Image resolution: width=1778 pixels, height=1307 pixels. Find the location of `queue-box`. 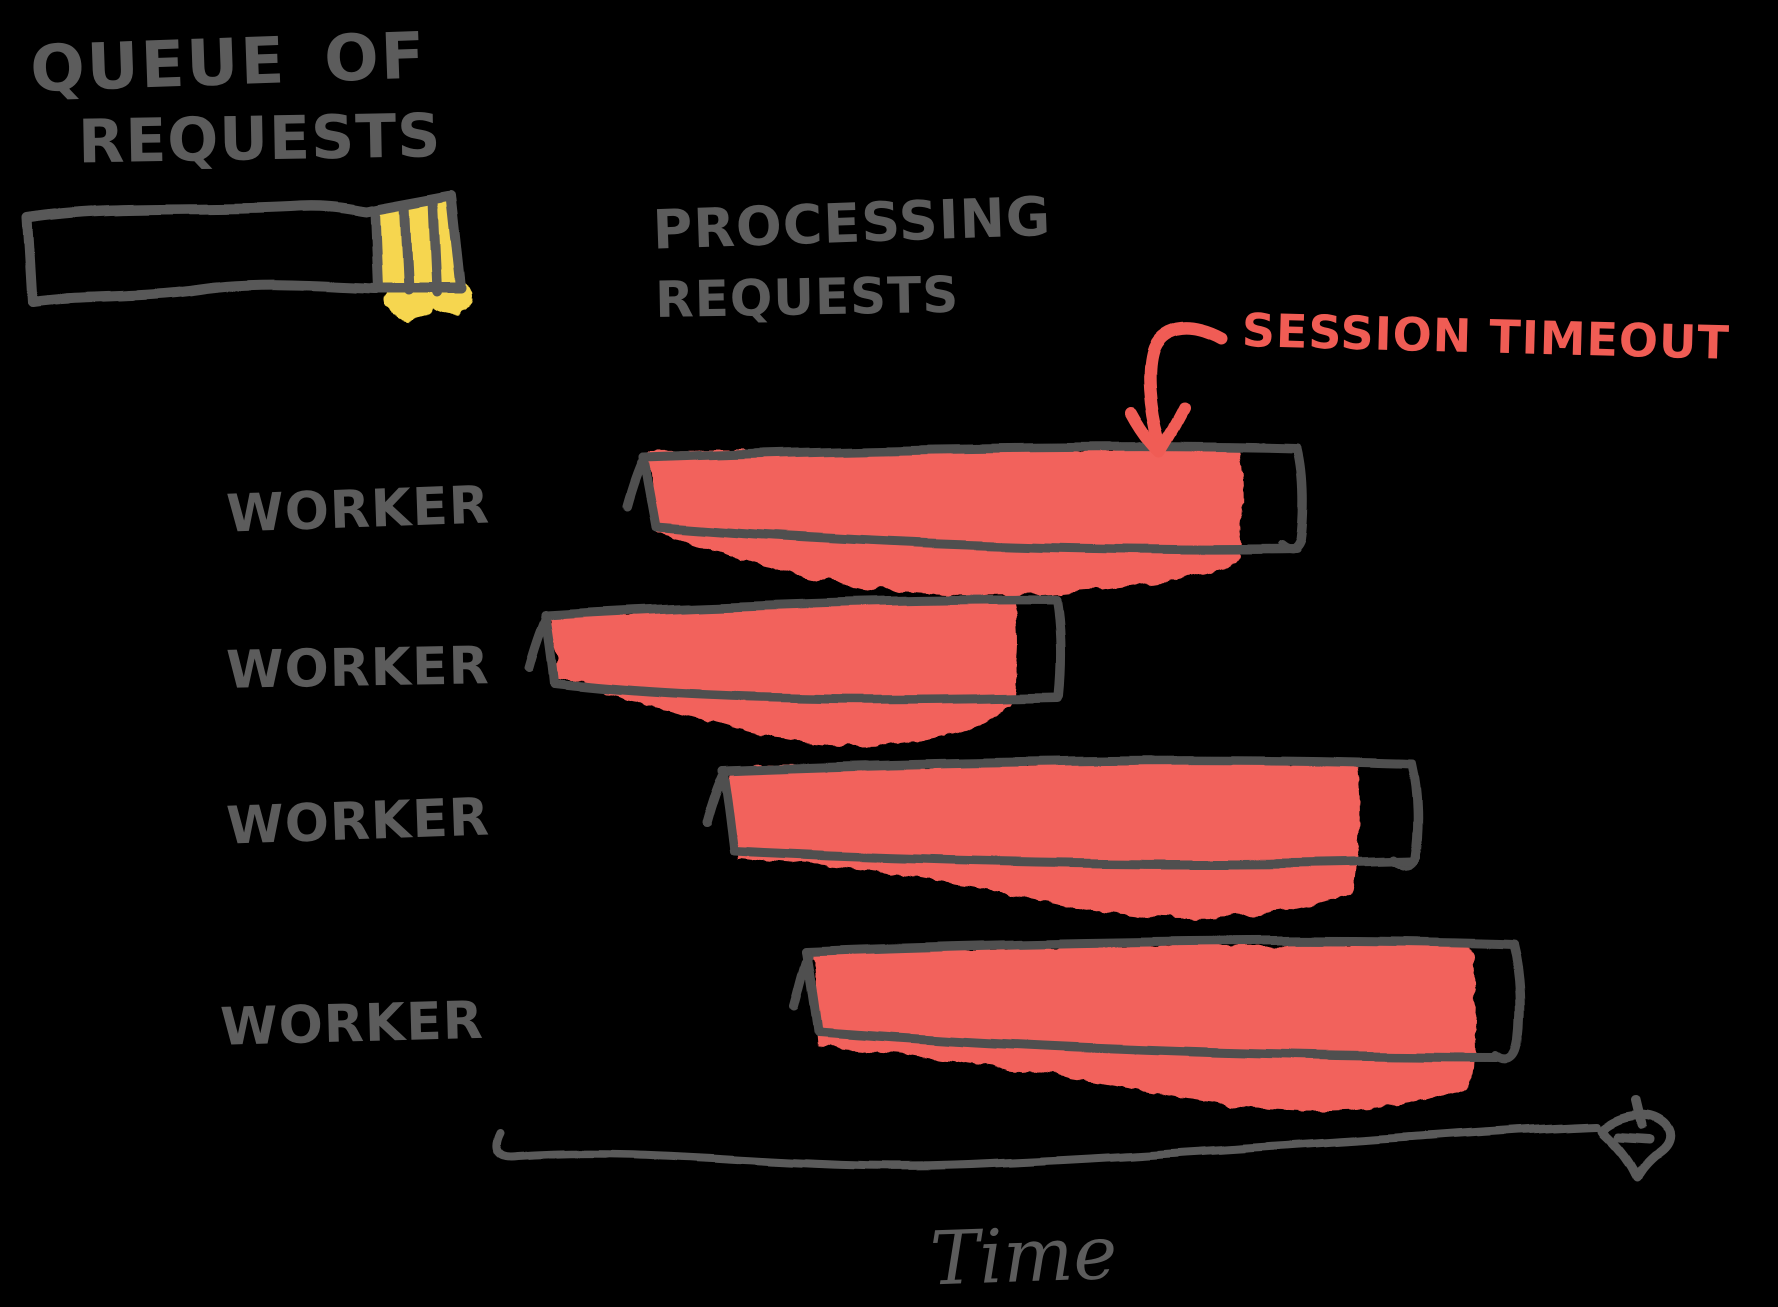

queue-box is located at coordinates (247, 255).